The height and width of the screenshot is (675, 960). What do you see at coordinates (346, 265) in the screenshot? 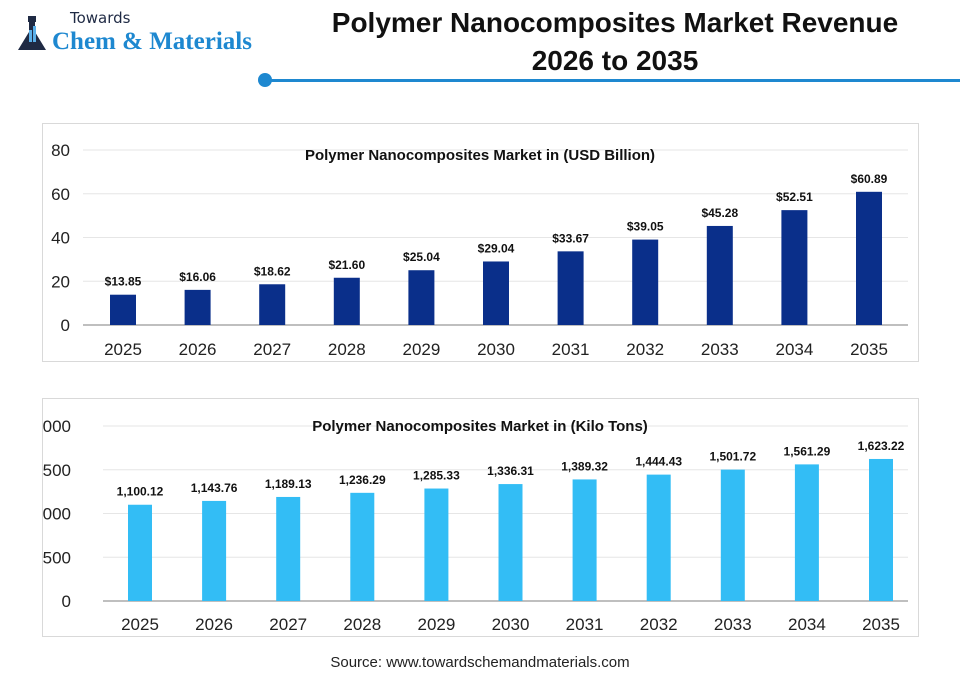
I see `data-label: $21.60` at bounding box center [346, 265].